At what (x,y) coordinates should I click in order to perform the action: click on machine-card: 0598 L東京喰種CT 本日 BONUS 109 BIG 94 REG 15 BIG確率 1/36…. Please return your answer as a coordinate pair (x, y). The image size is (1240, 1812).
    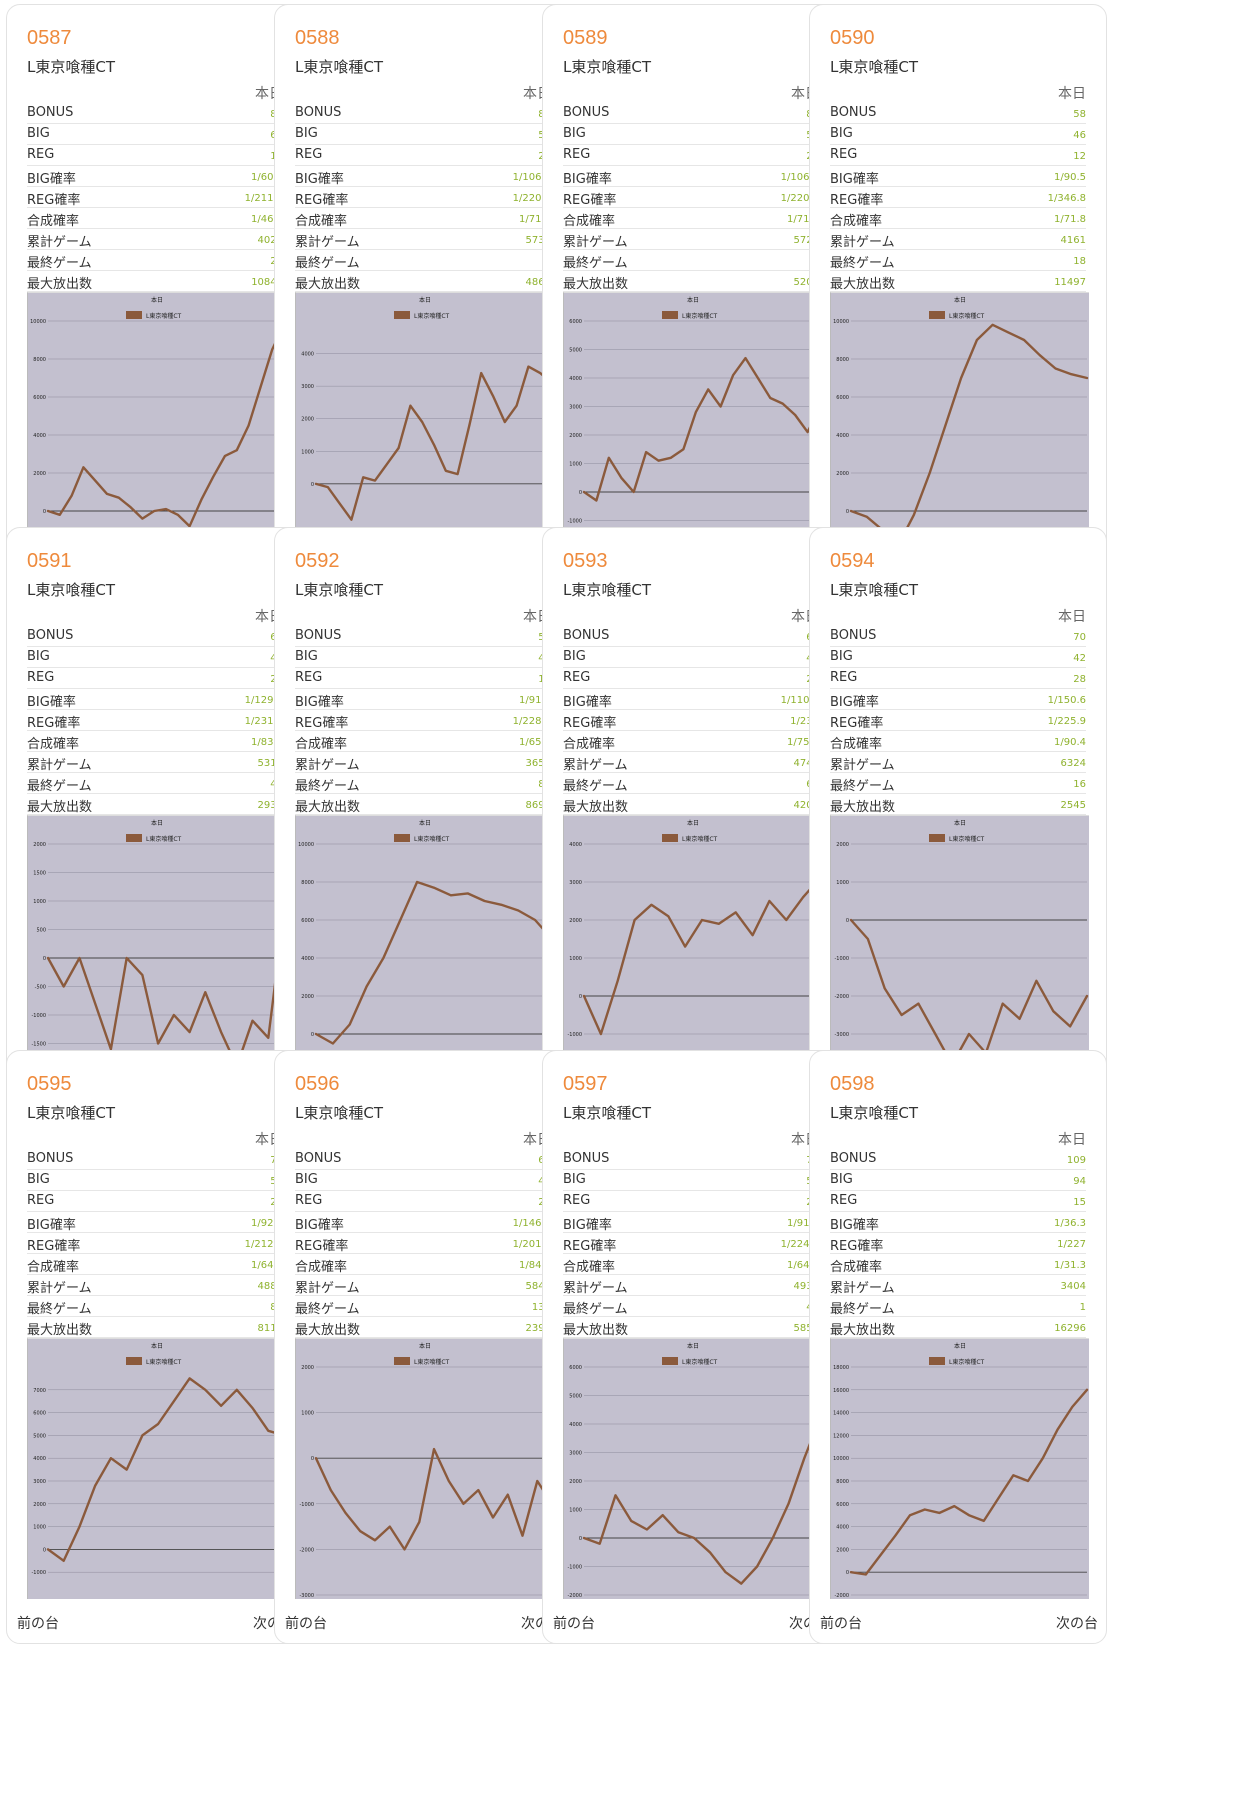
    Looking at the image, I should click on (958, 1347).